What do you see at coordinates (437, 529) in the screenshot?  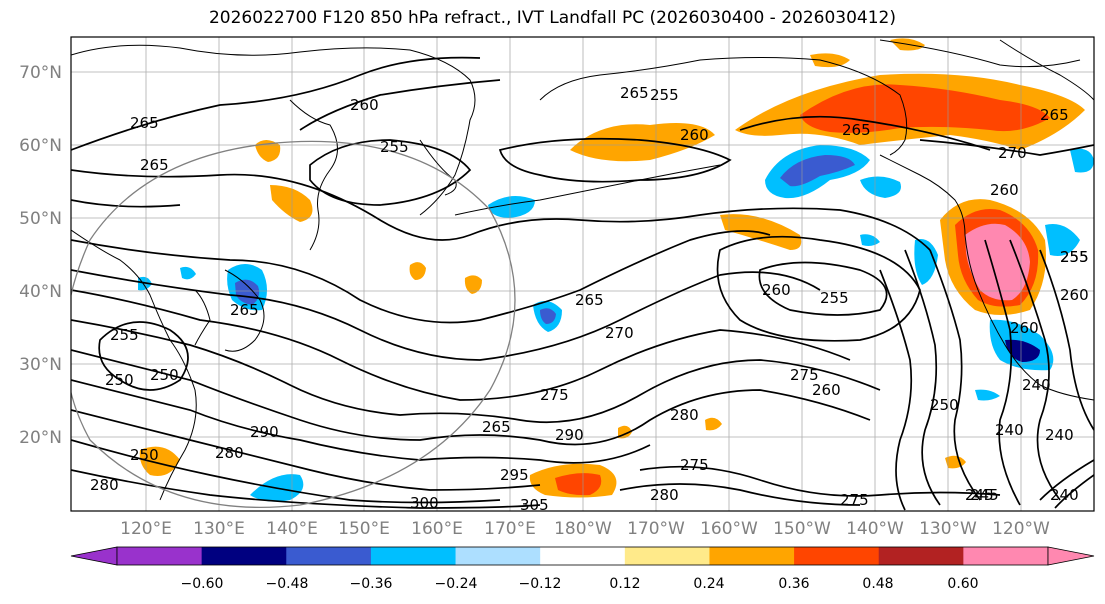 I see `lon-label: 160°E` at bounding box center [437, 529].